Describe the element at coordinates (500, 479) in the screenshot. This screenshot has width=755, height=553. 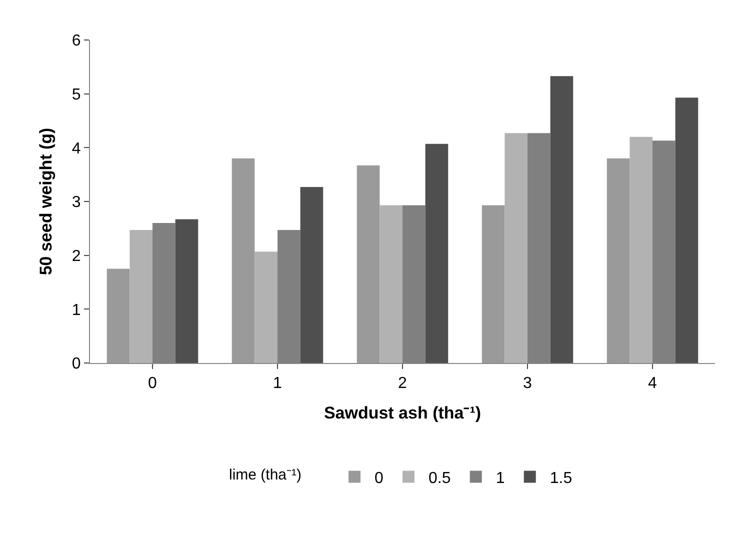
I see `legend-label: 1` at that location.